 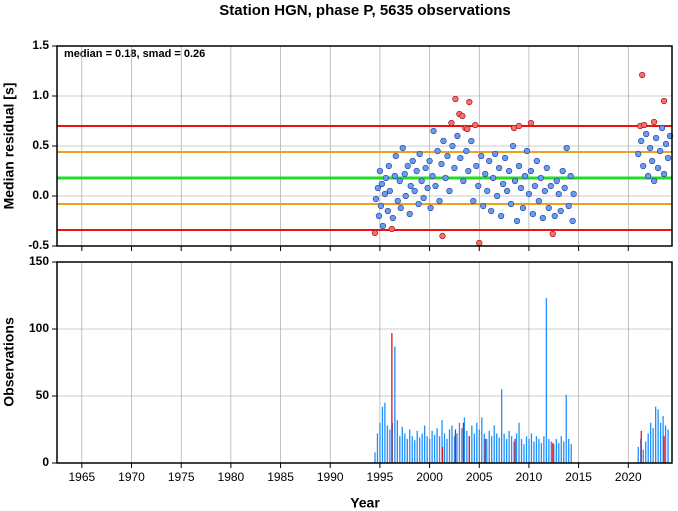 I want to click on x-tick-label: 1980, so click(x=231, y=477).